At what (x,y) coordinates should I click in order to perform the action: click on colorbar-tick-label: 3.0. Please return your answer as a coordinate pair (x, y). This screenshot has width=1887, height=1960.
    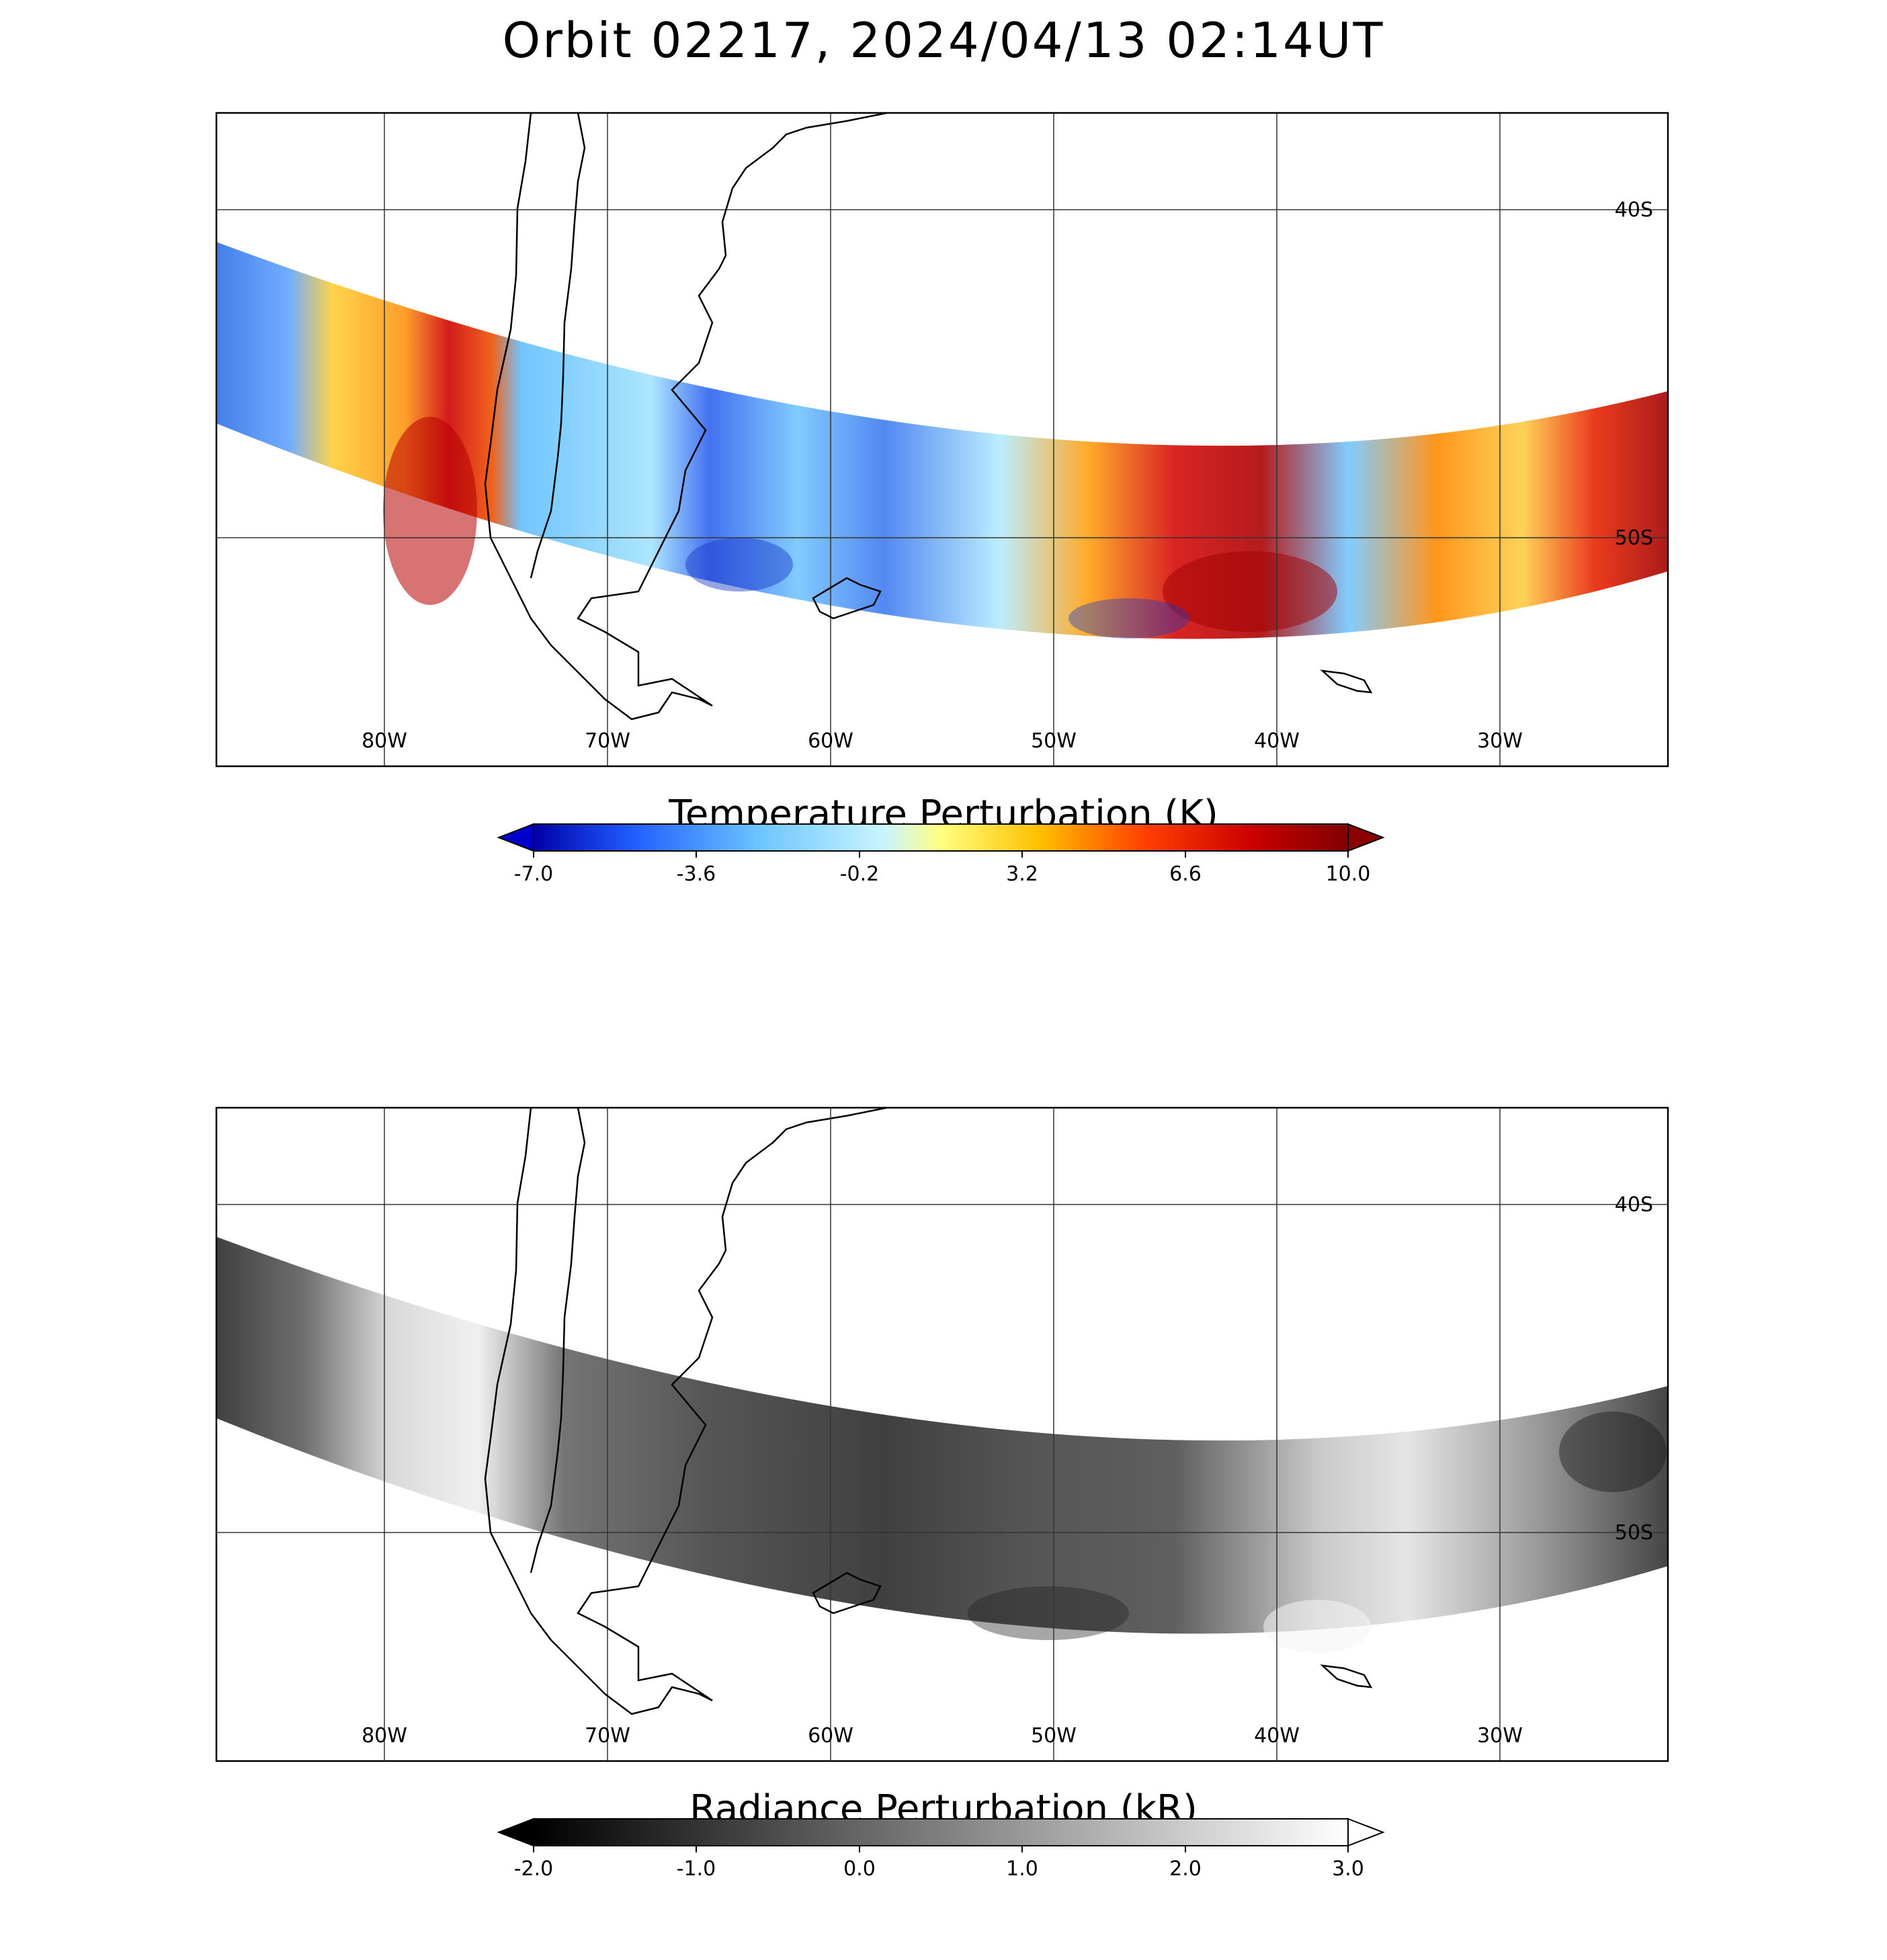
    Looking at the image, I should click on (1348, 1869).